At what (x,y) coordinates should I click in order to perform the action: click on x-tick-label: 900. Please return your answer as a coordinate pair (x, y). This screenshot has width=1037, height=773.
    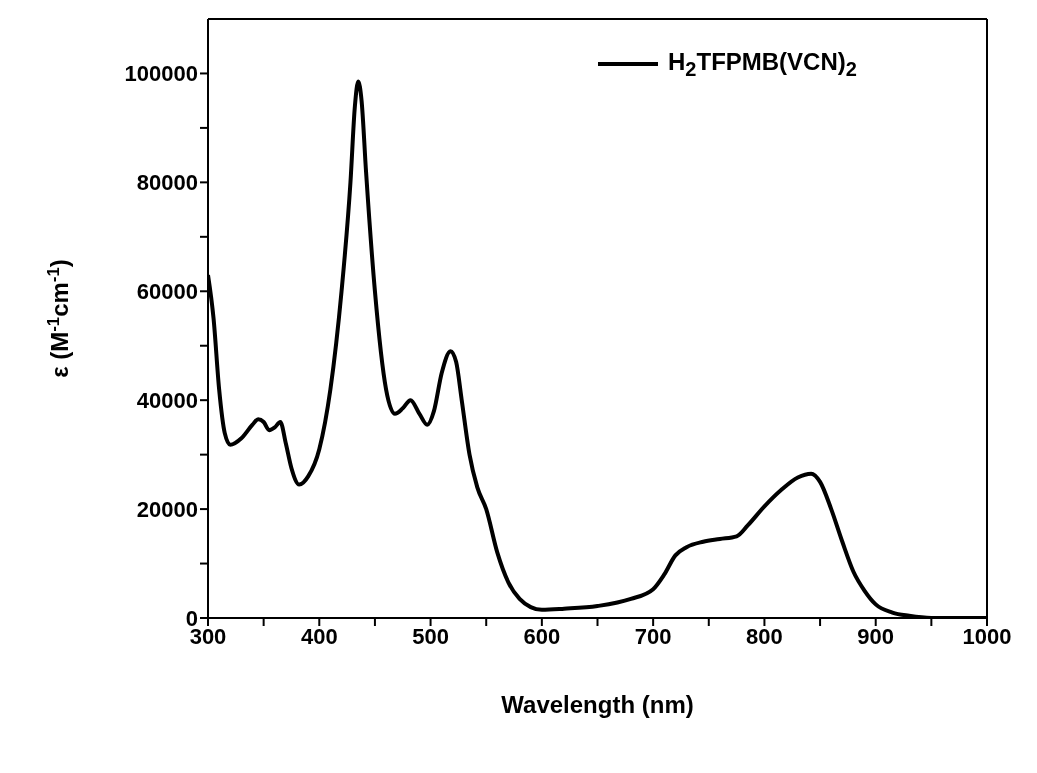
    Looking at the image, I should click on (876, 636).